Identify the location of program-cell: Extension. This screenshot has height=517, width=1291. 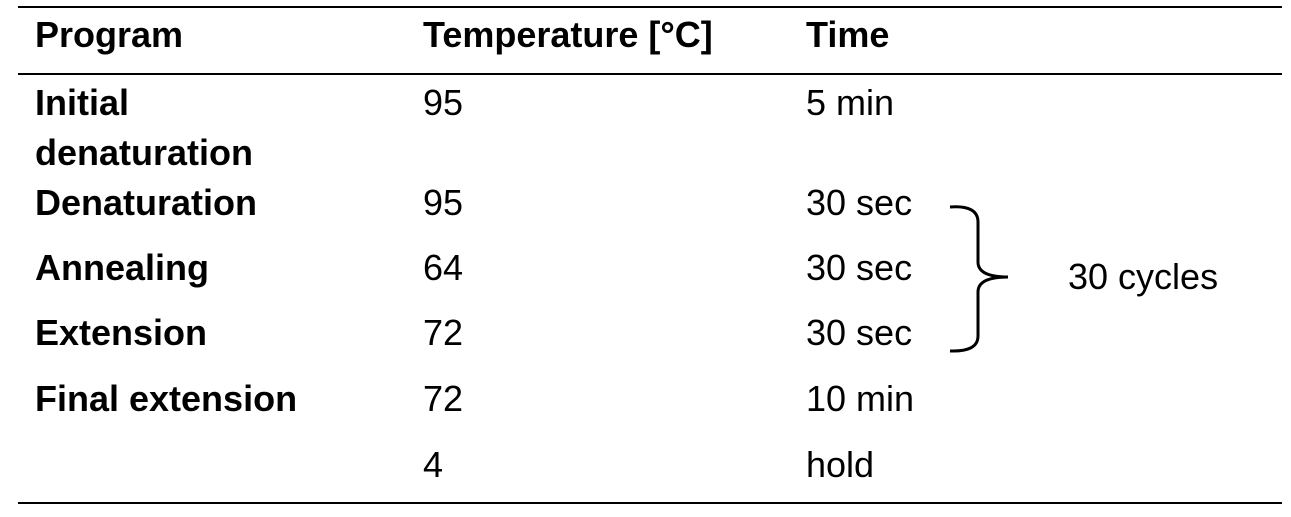
(121, 332).